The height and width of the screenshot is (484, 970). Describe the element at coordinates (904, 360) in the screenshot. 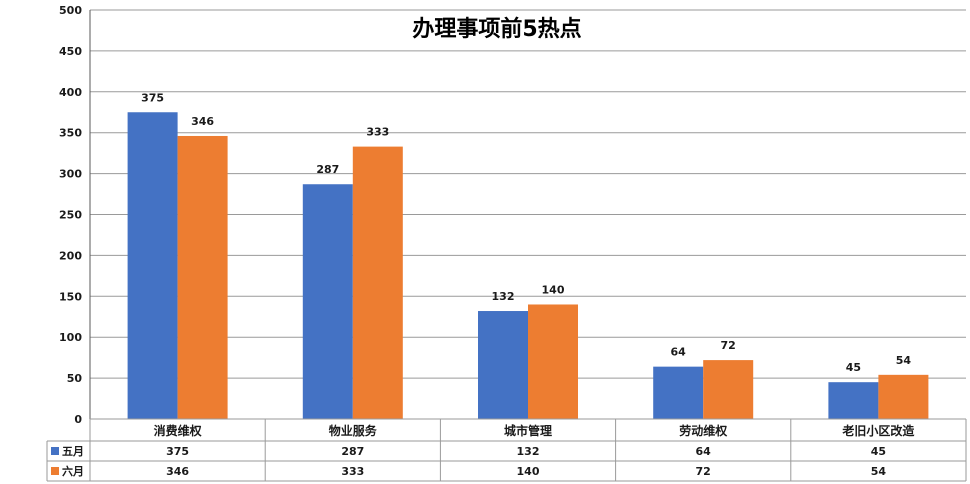

I see `data-label: 54` at that location.